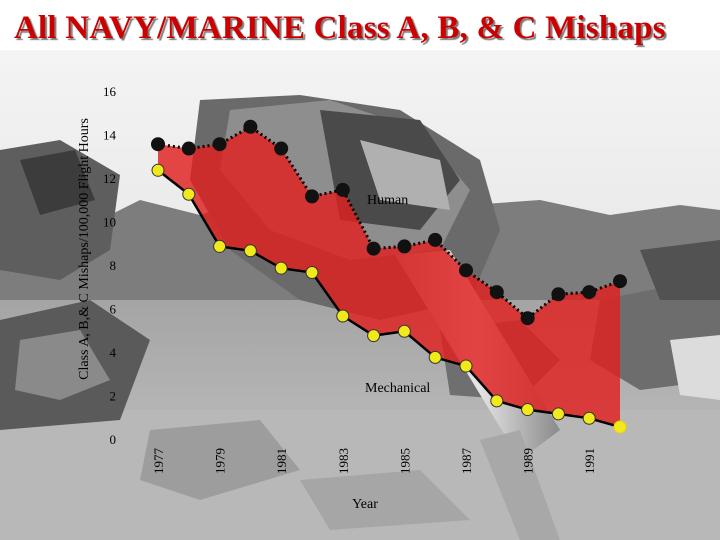 The width and height of the screenshot is (720, 540). What do you see at coordinates (110, 135) in the screenshot?
I see `y-tick-label: 14` at bounding box center [110, 135].